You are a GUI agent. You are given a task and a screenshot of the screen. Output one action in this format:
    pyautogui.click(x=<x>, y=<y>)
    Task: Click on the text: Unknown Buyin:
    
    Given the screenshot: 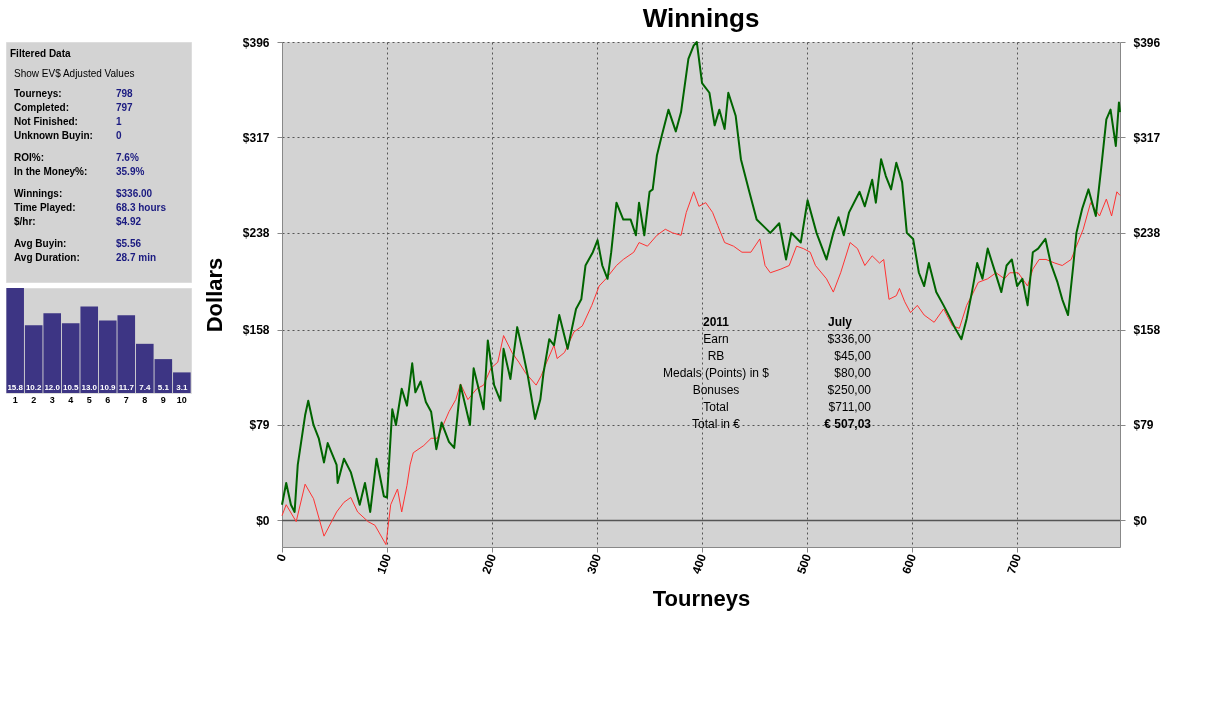 What is the action you would take?
    pyautogui.click(x=53, y=135)
    